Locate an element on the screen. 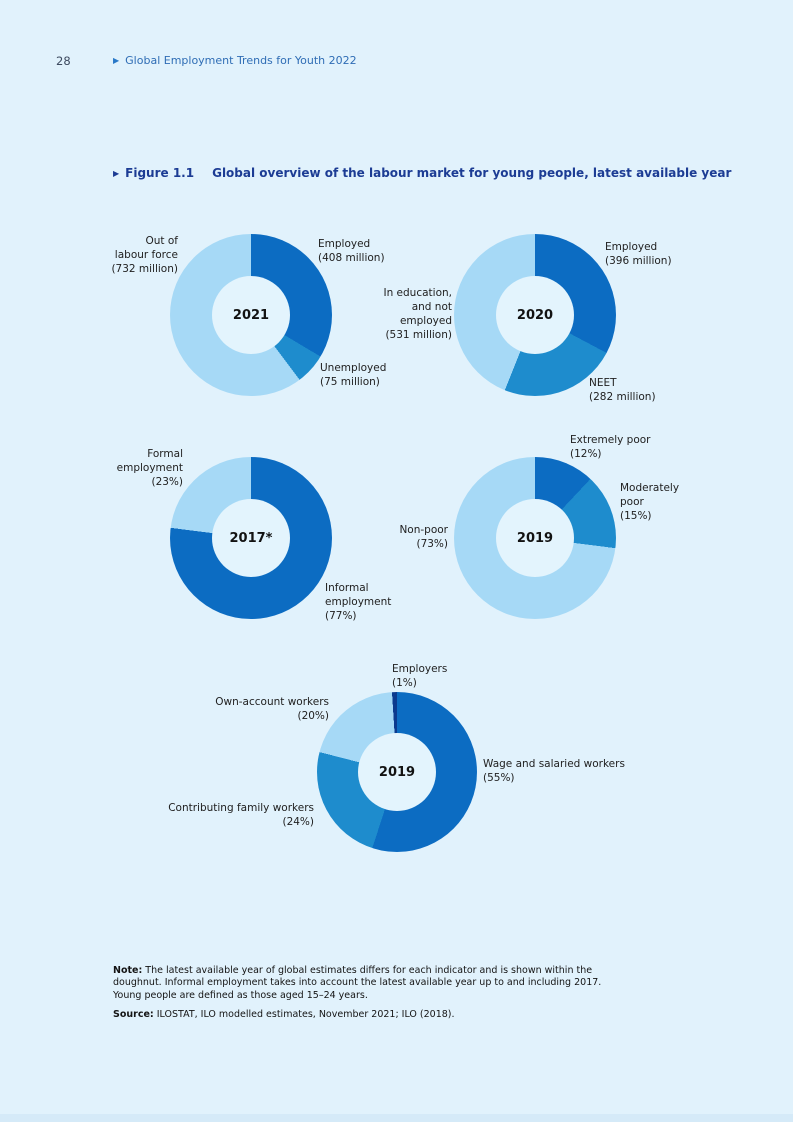 This screenshot has height=1122, width=793. slice-label-informal-employment: Informal employment (77%) is located at coordinates (358, 602).